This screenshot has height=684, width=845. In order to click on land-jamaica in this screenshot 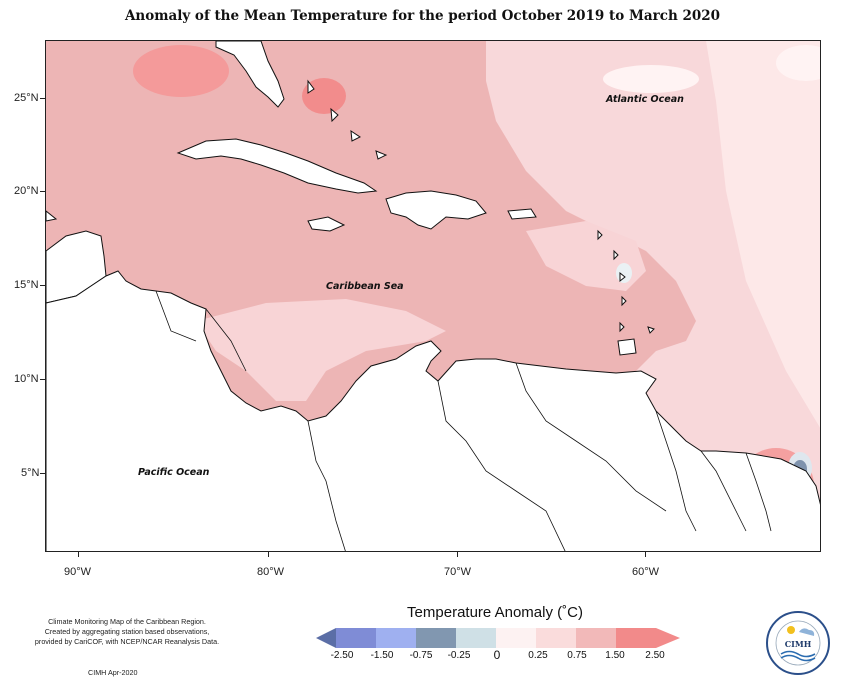, I will do `click(326, 224)`.